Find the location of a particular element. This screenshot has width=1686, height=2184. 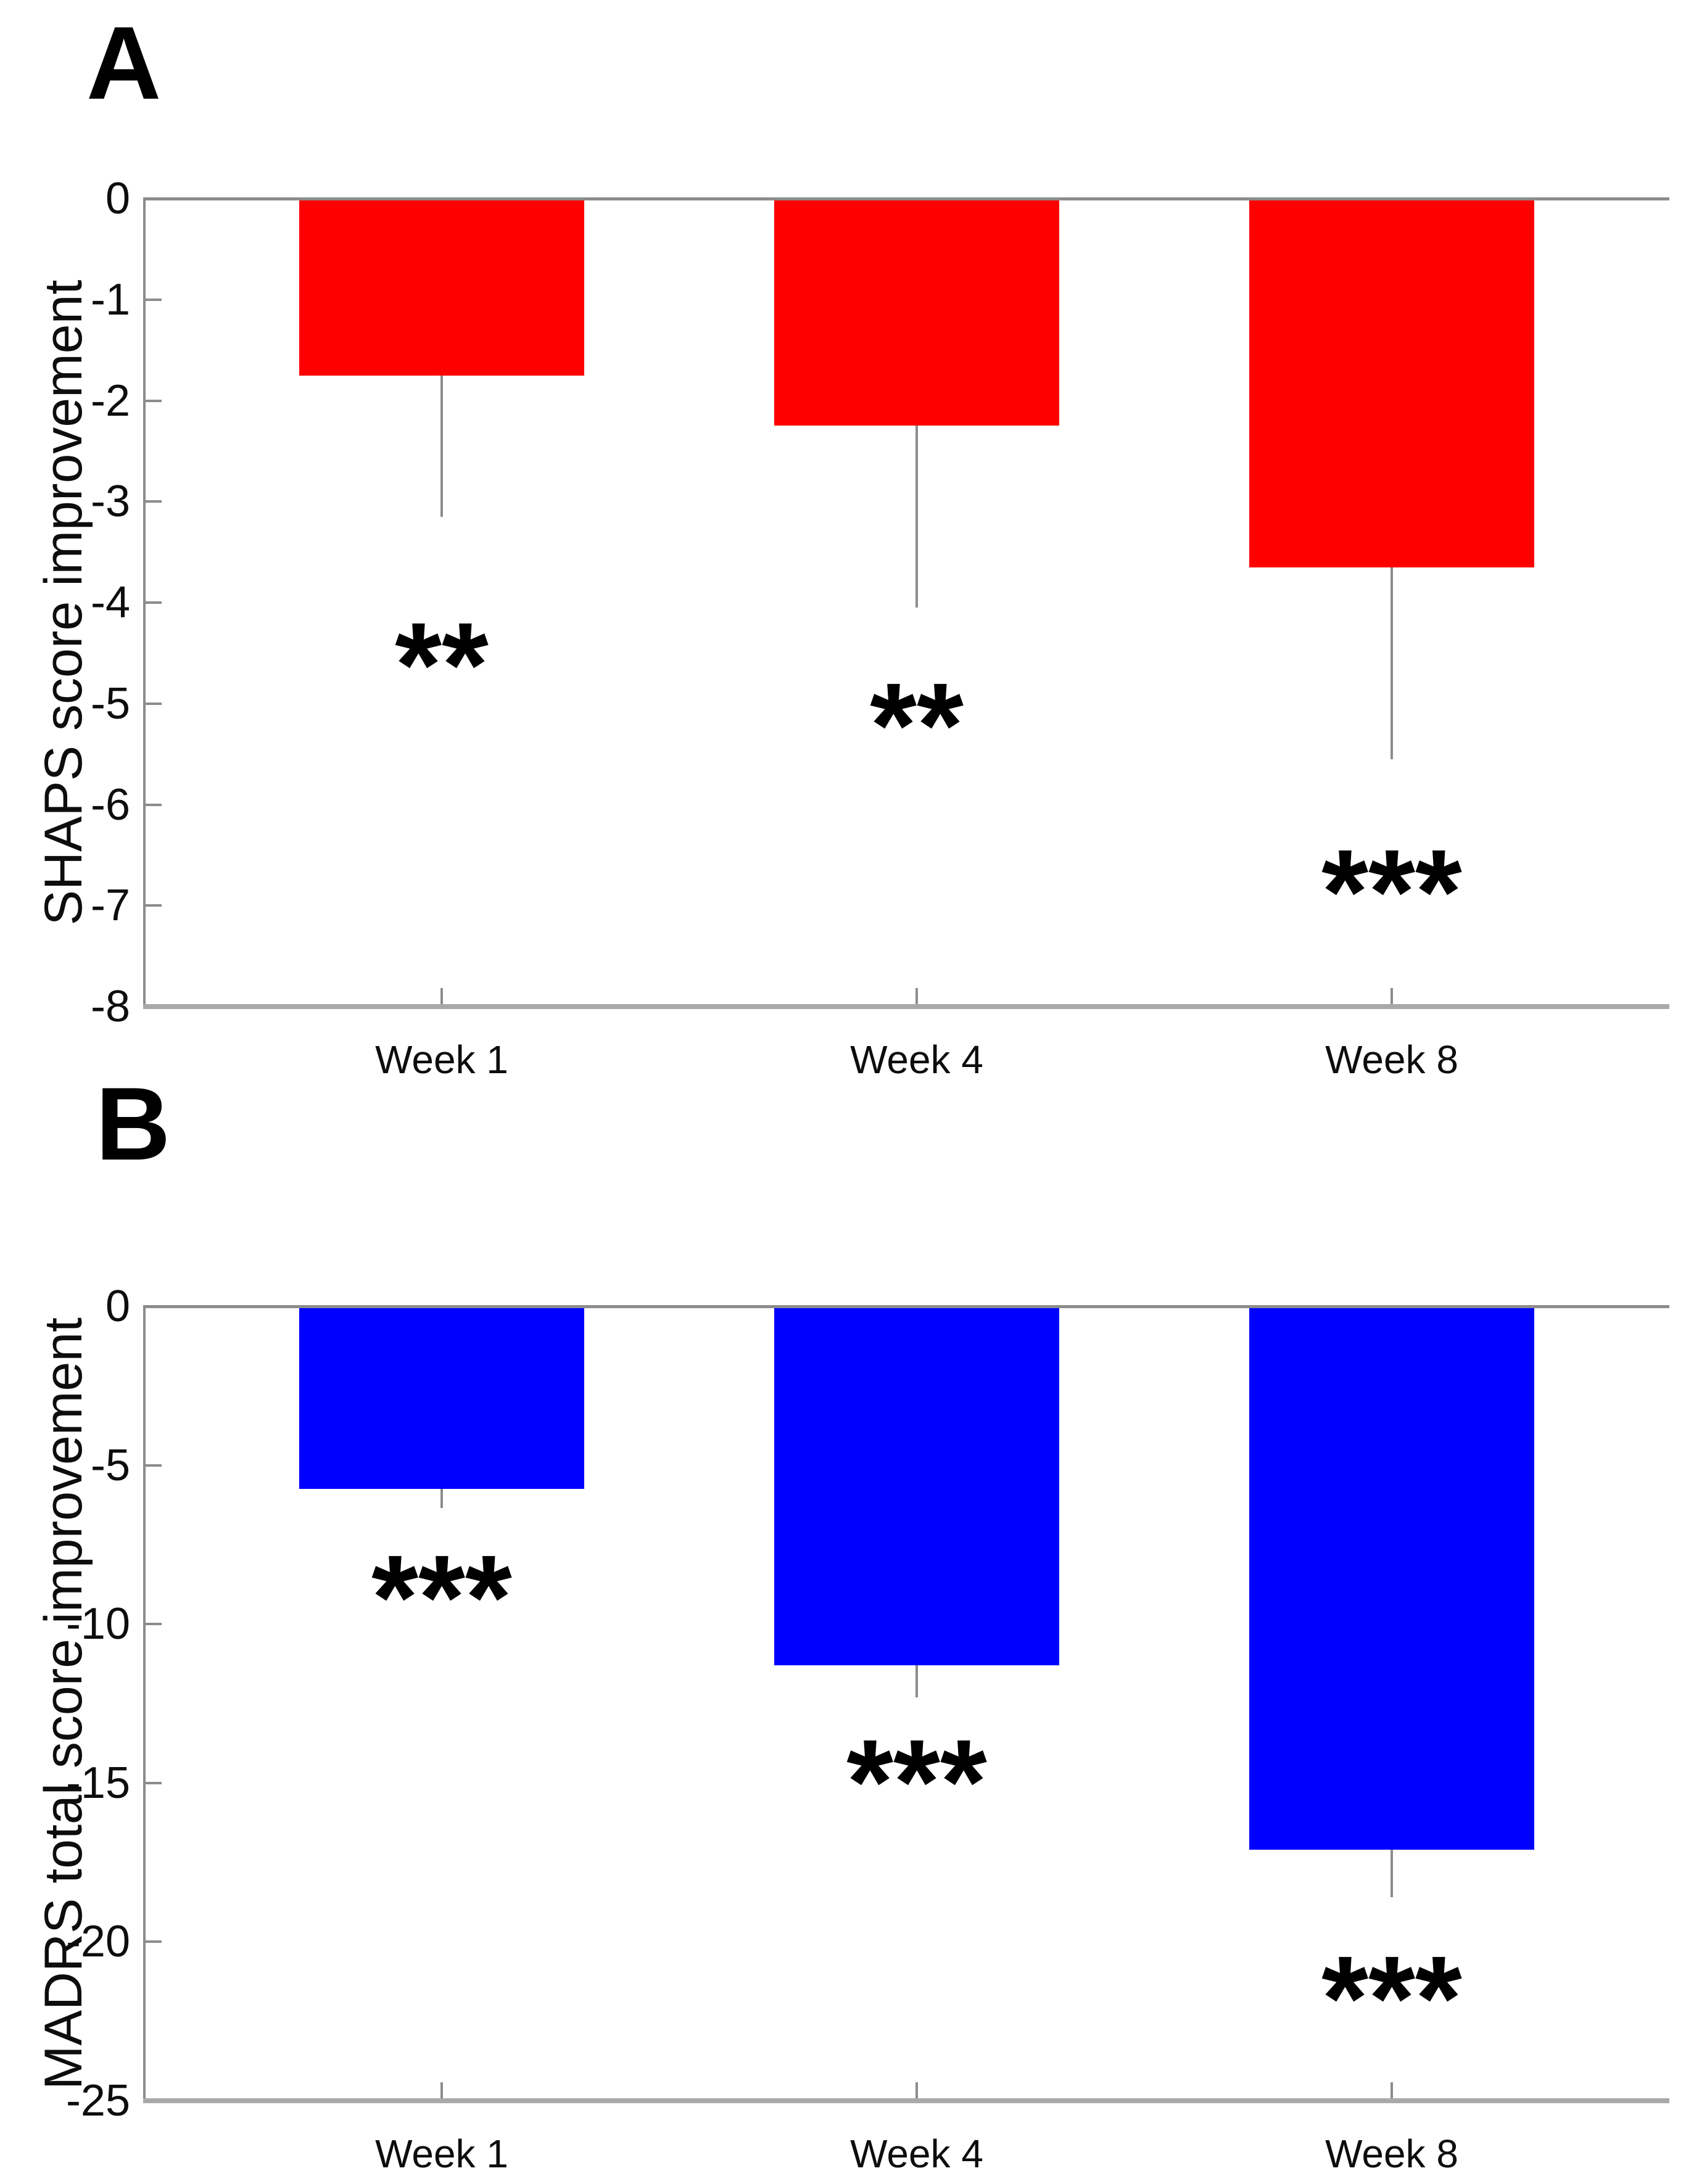

y-tick-label: -8 is located at coordinates (110, 1006).